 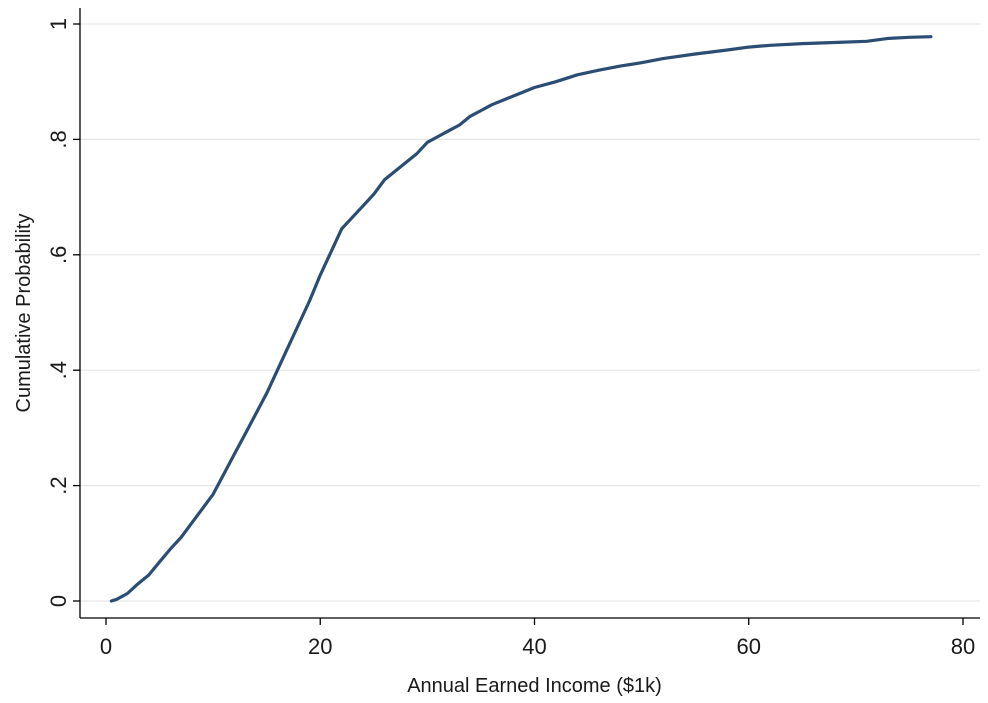 What do you see at coordinates (534, 646) in the screenshot?
I see `x-tick-label-2: 40` at bounding box center [534, 646].